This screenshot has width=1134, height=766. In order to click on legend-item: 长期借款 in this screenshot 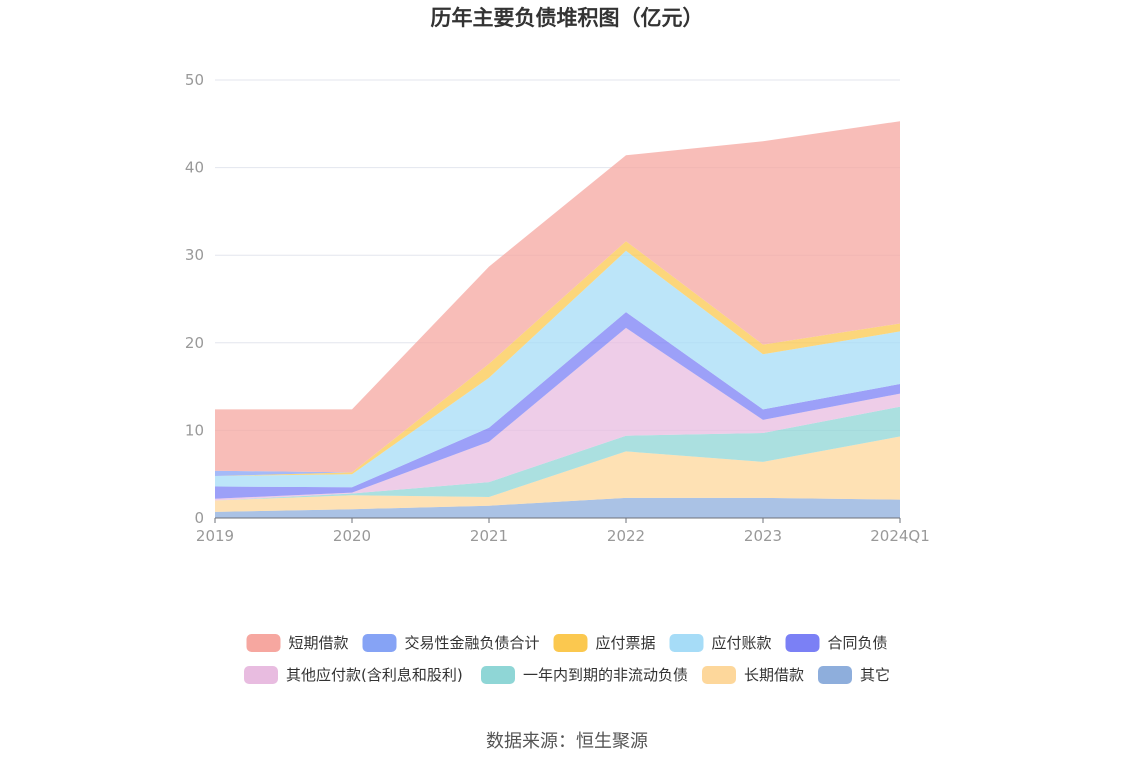, I will do `click(753, 675)`.